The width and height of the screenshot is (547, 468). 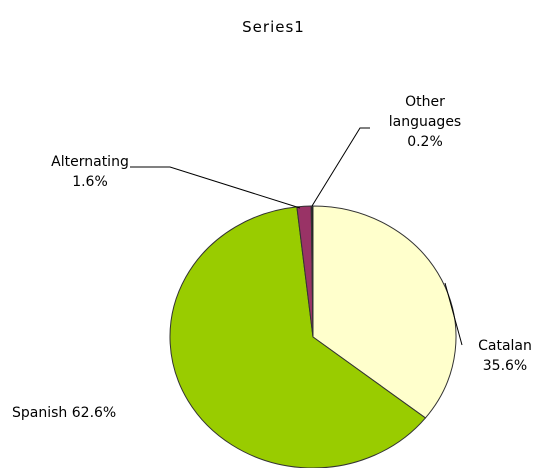 I want to click on category-label: Catalan, so click(x=505, y=346).